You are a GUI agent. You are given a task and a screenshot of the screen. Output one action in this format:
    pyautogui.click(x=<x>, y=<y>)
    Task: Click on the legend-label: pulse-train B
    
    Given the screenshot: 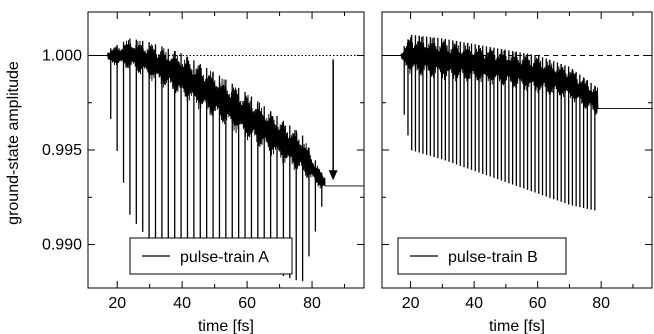 What is the action you would take?
    pyautogui.click(x=493, y=257)
    